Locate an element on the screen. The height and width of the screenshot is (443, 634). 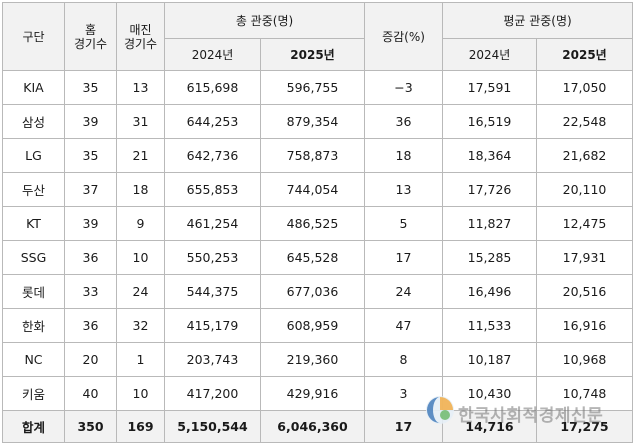
sellout-games-cell: 31 is located at coordinates (140, 121).